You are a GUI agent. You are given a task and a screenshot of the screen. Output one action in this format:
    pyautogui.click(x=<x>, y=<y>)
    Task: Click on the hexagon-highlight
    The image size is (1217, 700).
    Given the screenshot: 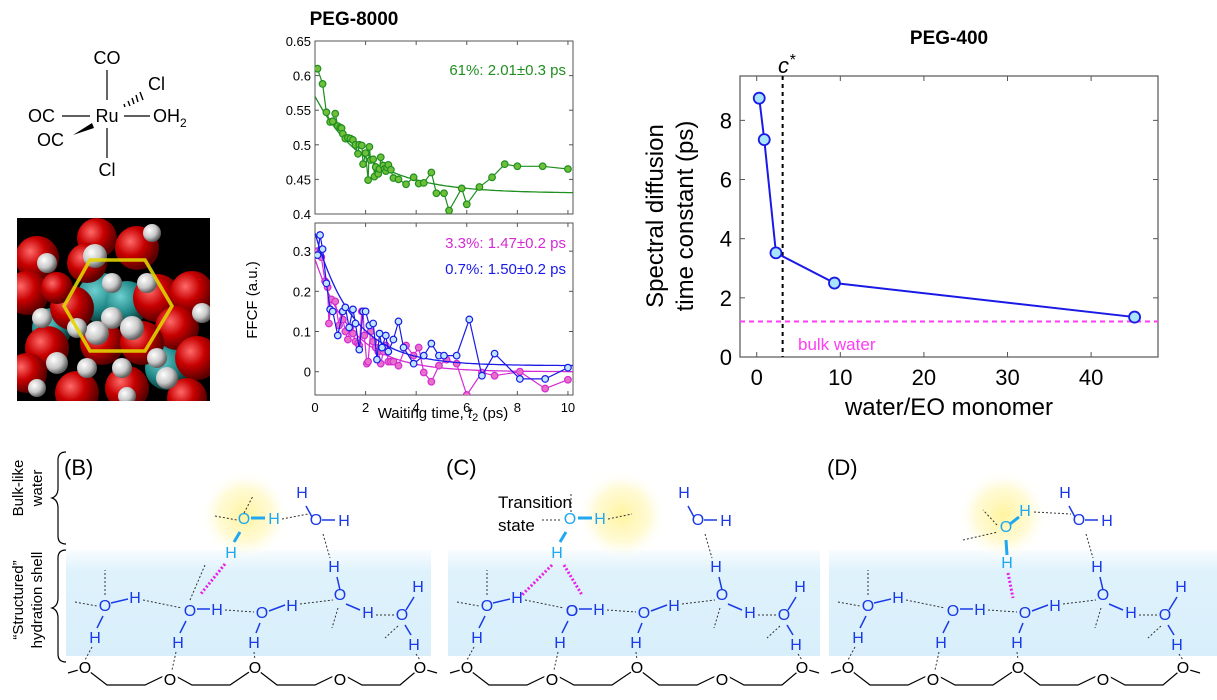 What is the action you would take?
    pyautogui.click(x=118, y=305)
    